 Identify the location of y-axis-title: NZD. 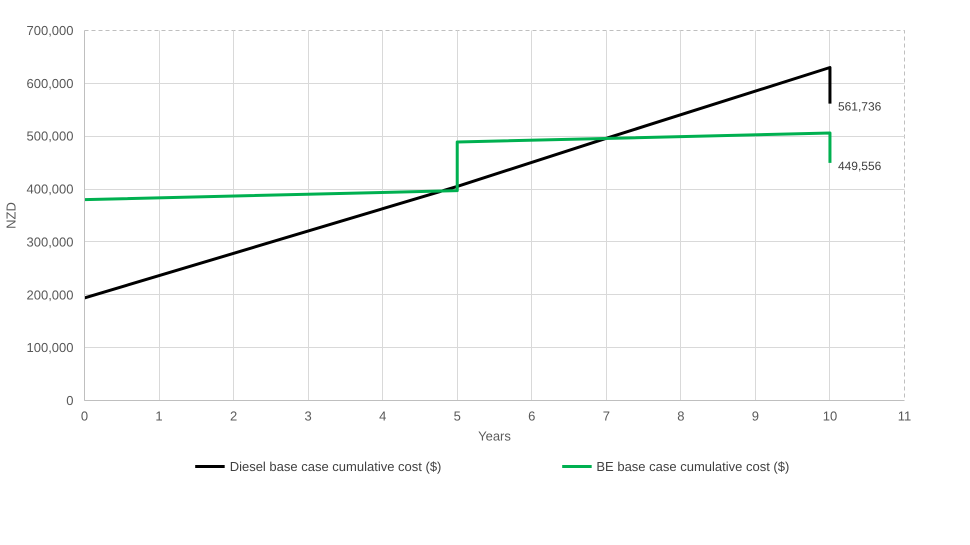
(11, 215).